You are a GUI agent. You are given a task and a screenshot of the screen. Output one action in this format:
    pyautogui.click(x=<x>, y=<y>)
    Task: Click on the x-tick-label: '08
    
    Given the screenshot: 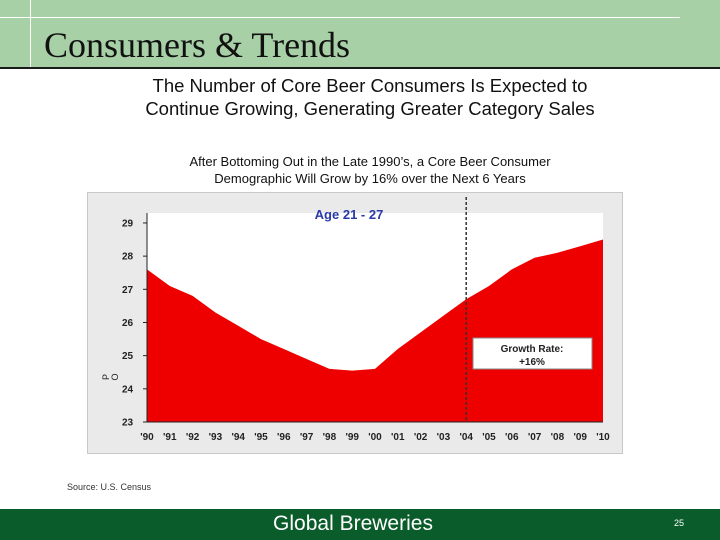 What is the action you would take?
    pyautogui.click(x=558, y=437)
    